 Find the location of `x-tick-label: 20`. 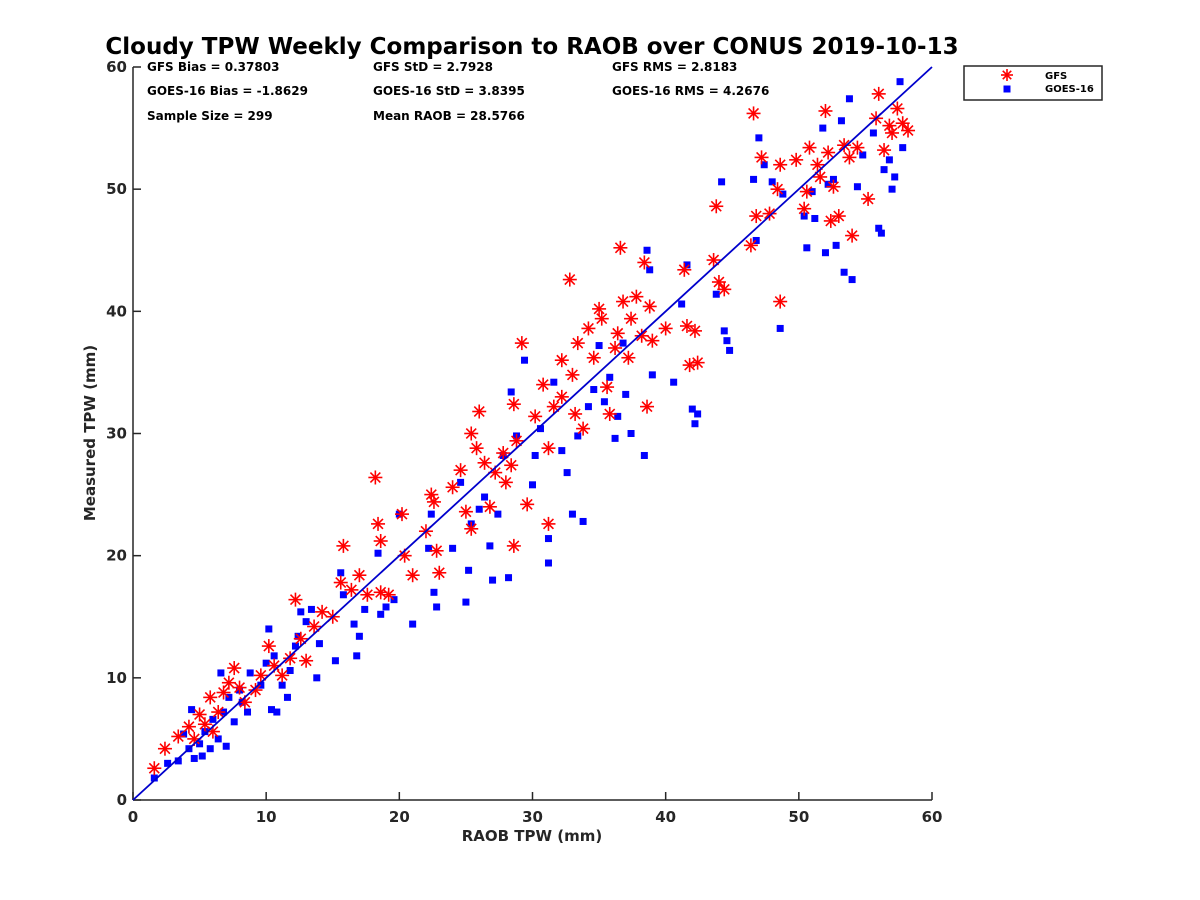

x-tick-label: 20 is located at coordinates (399, 817).